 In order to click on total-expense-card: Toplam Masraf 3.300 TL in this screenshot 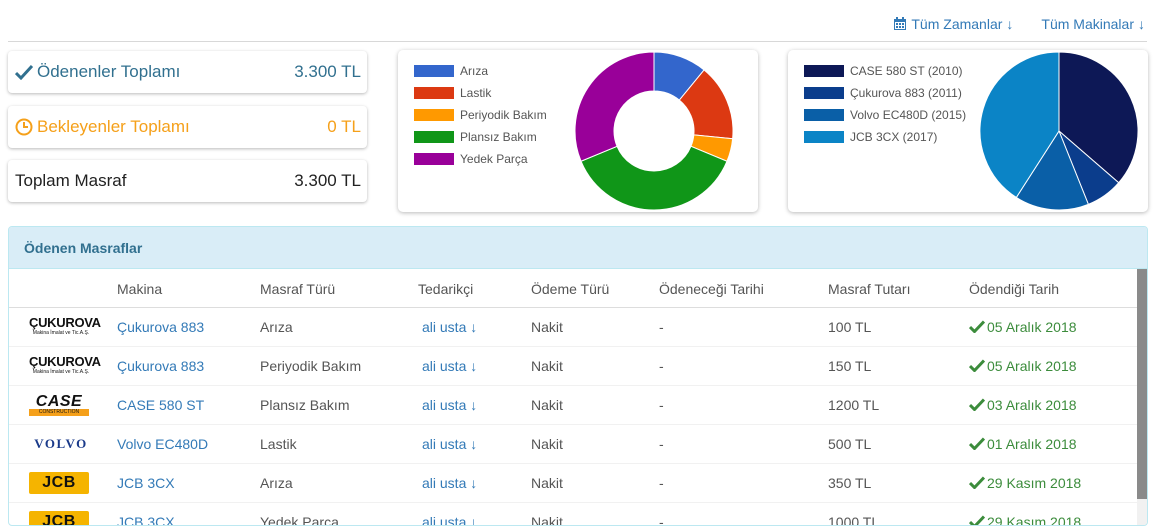, I will do `click(187, 181)`.